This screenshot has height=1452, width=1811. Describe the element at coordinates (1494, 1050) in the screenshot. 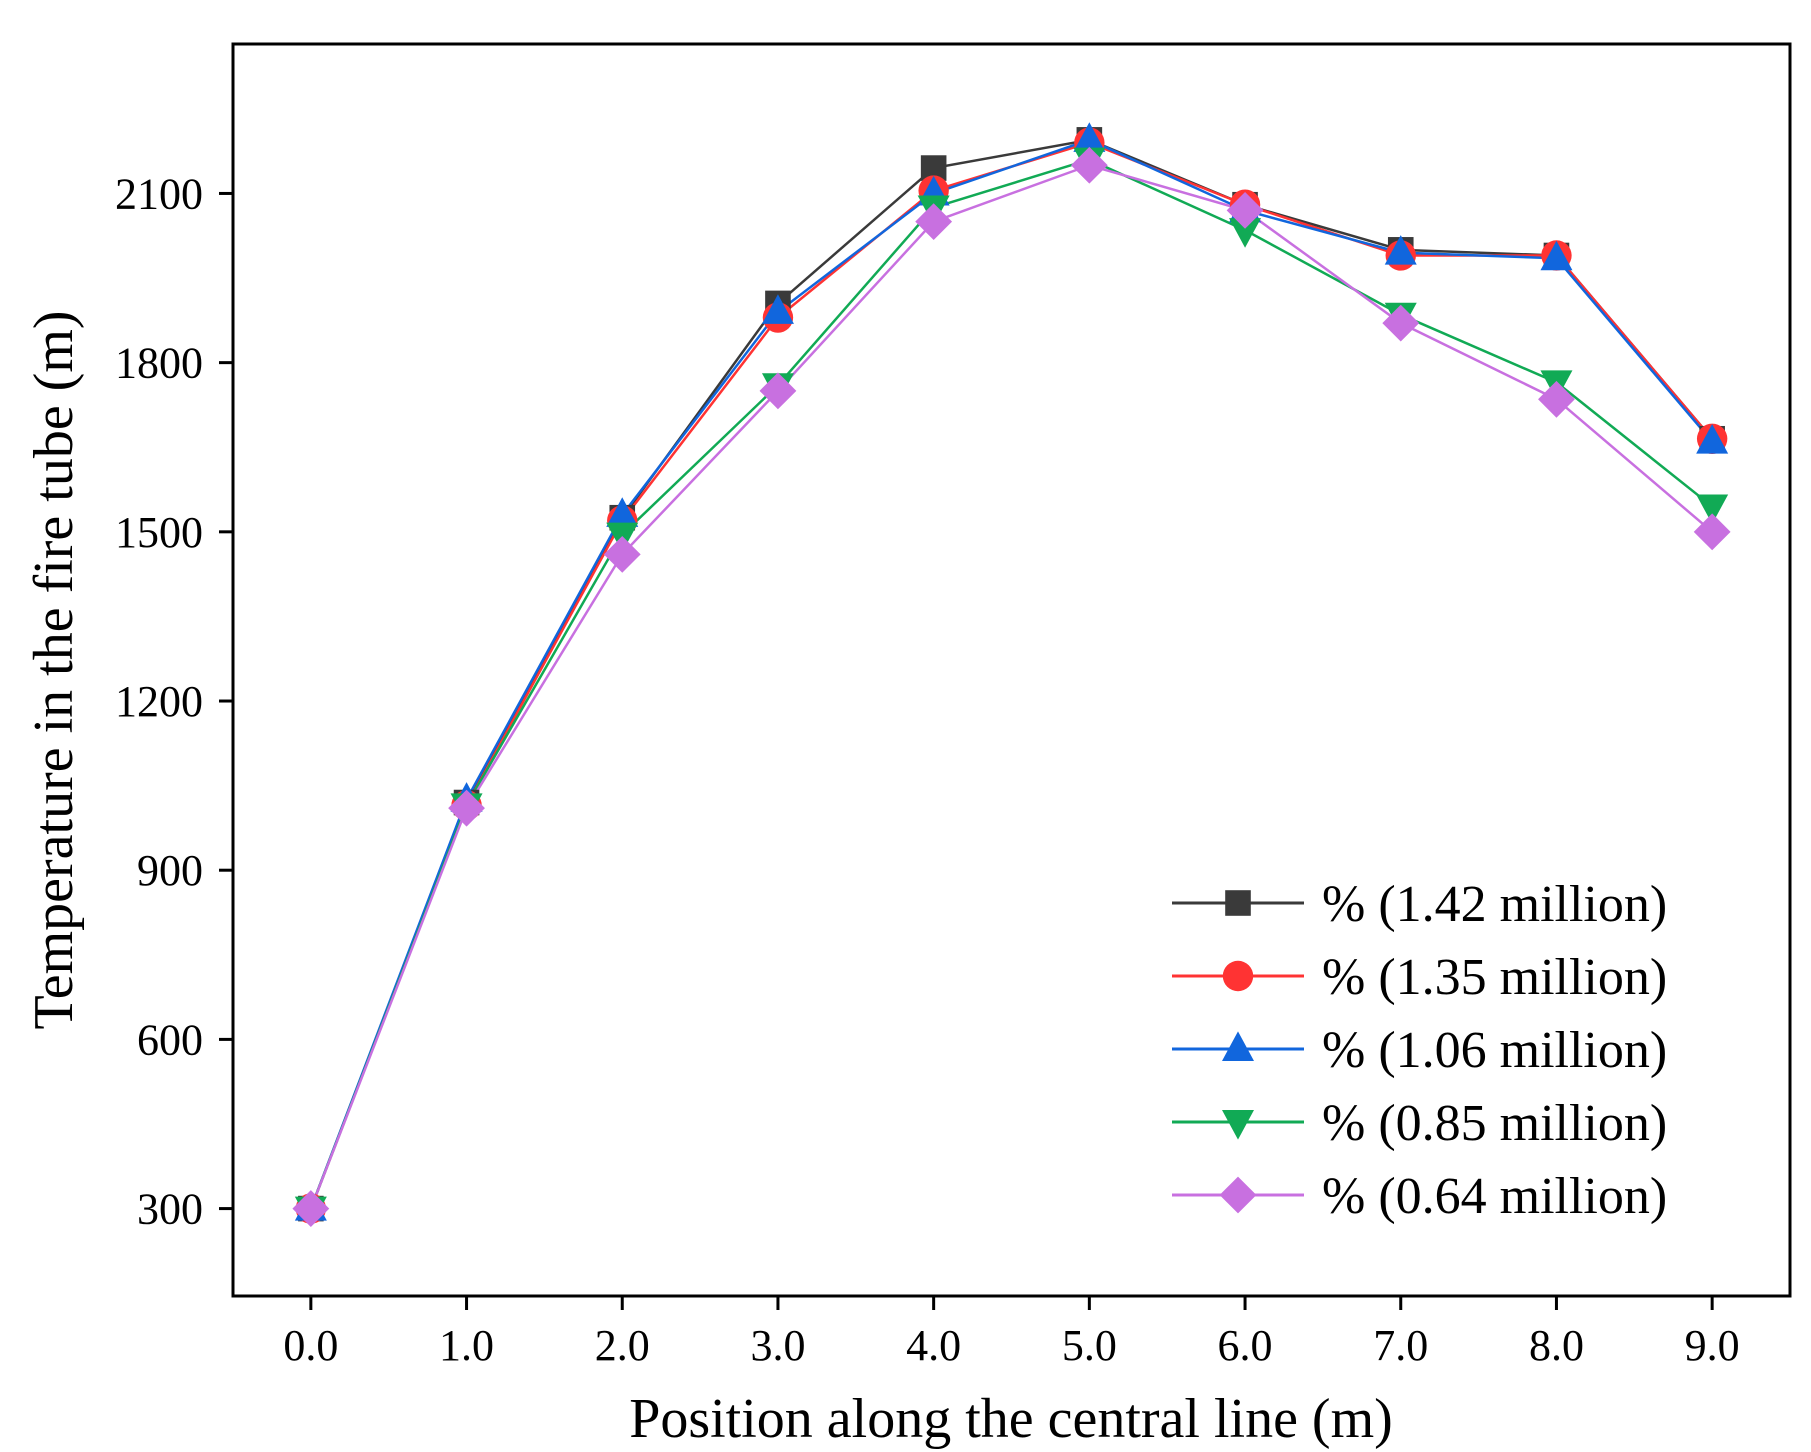

I see `legend-label: % (1.06 million)` at that location.